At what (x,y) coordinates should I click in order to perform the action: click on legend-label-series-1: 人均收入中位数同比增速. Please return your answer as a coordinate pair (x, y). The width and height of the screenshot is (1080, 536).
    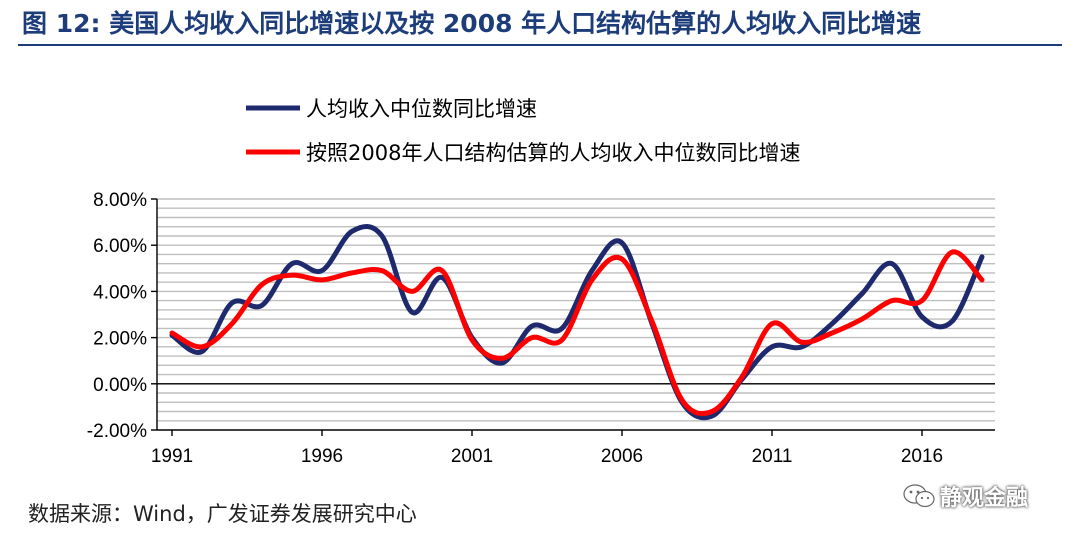
    Looking at the image, I should click on (421, 109).